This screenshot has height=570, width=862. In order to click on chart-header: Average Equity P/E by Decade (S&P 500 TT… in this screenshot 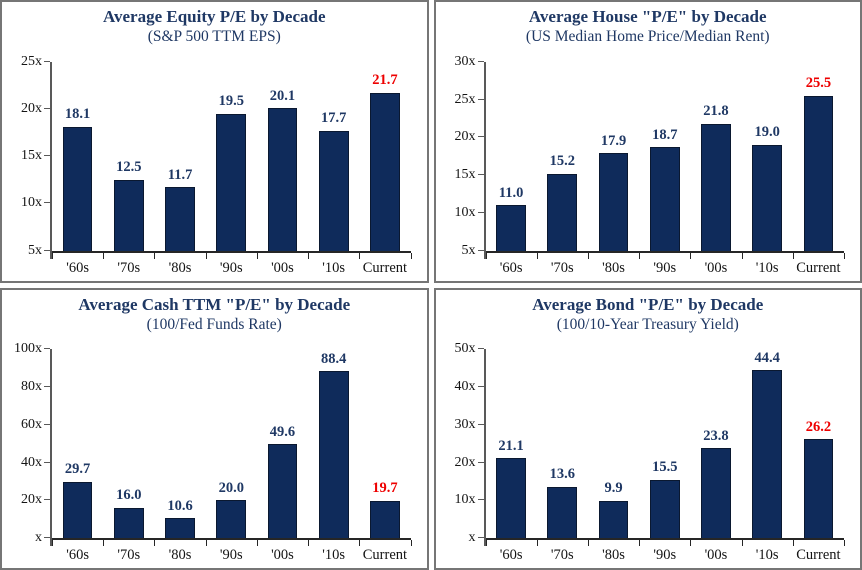, I will do `click(214, 24)`.